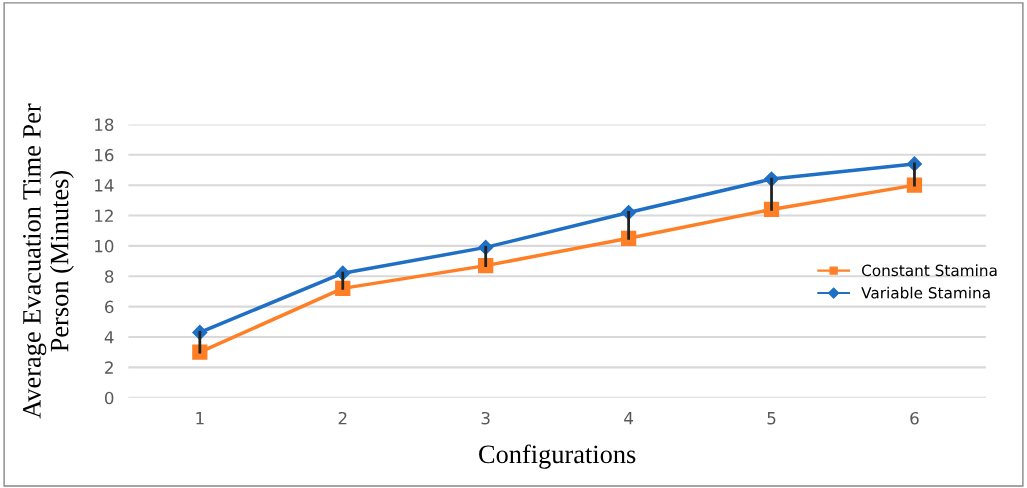  I want to click on y-tick-label: 14, so click(104, 185).